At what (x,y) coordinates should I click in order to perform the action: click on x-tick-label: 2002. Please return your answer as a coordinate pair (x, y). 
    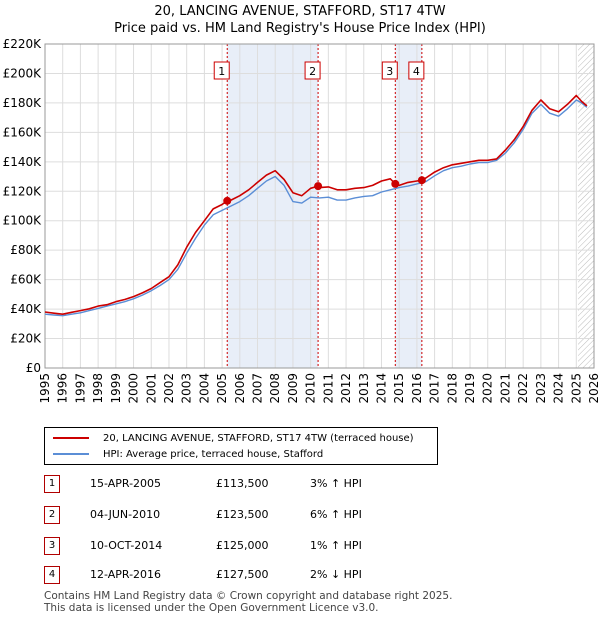
    Looking at the image, I should click on (169, 388).